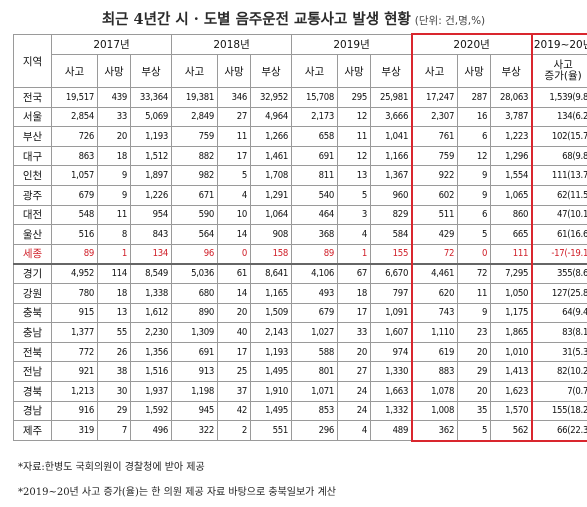  Describe the element at coordinates (511, 234) in the screenshot. I see `value-cell: 665` at that location.